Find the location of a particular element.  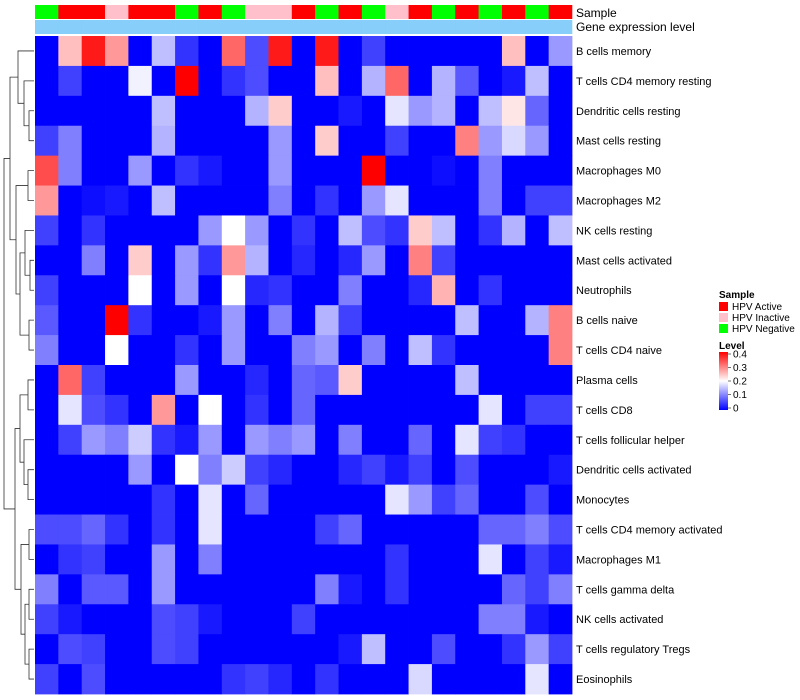

row-label-monocytes: Monocytes is located at coordinates (603, 501).